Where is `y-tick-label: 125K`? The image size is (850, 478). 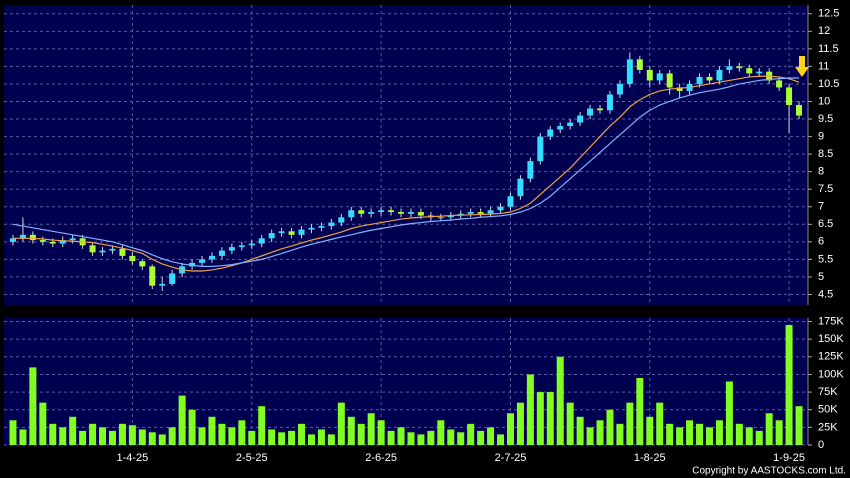 y-tick-label: 125K is located at coordinates (831, 357).